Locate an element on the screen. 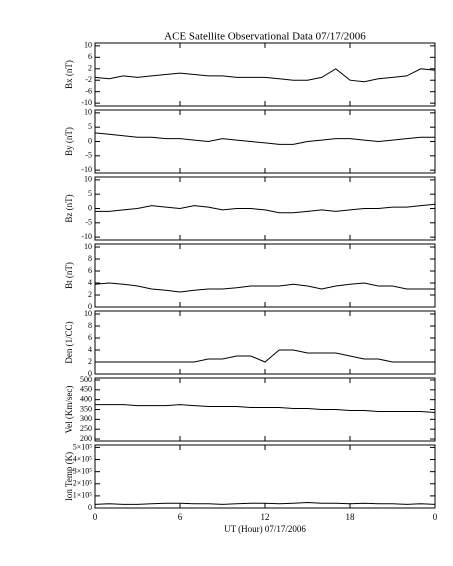 This screenshot has width=453, height=566. y-tick-label: -6 is located at coordinates (88, 91).